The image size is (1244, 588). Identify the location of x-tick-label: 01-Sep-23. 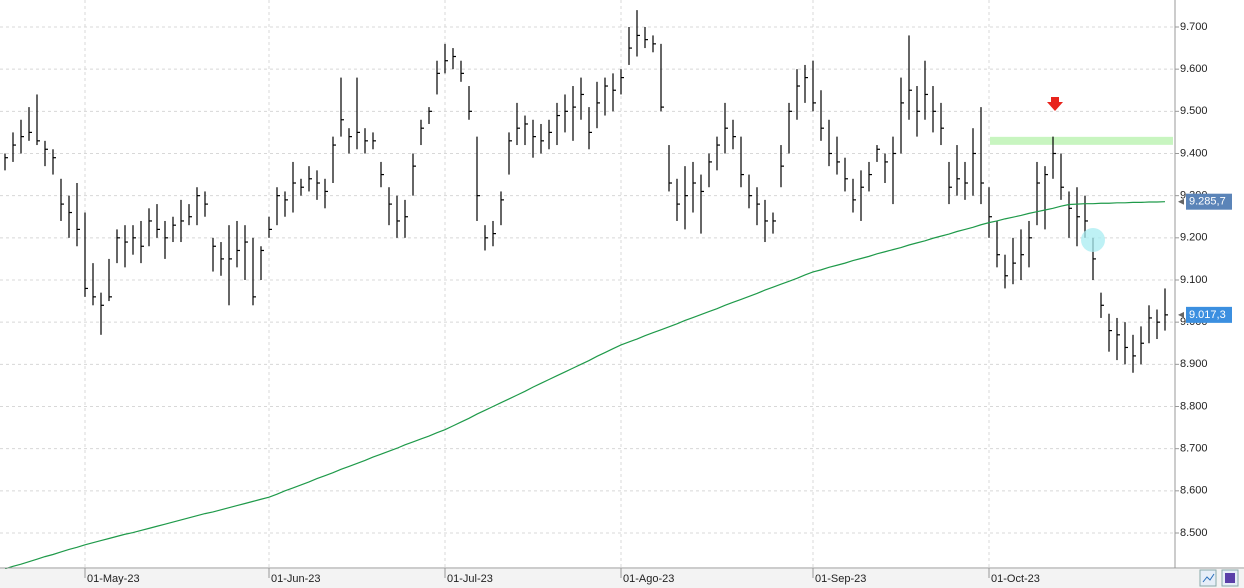
(840, 579).